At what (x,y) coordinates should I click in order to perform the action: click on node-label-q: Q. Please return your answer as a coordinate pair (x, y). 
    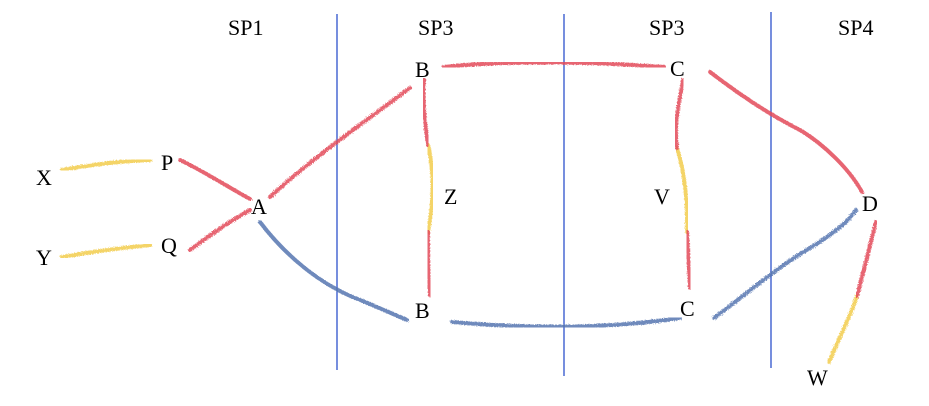
    Looking at the image, I should click on (169, 245).